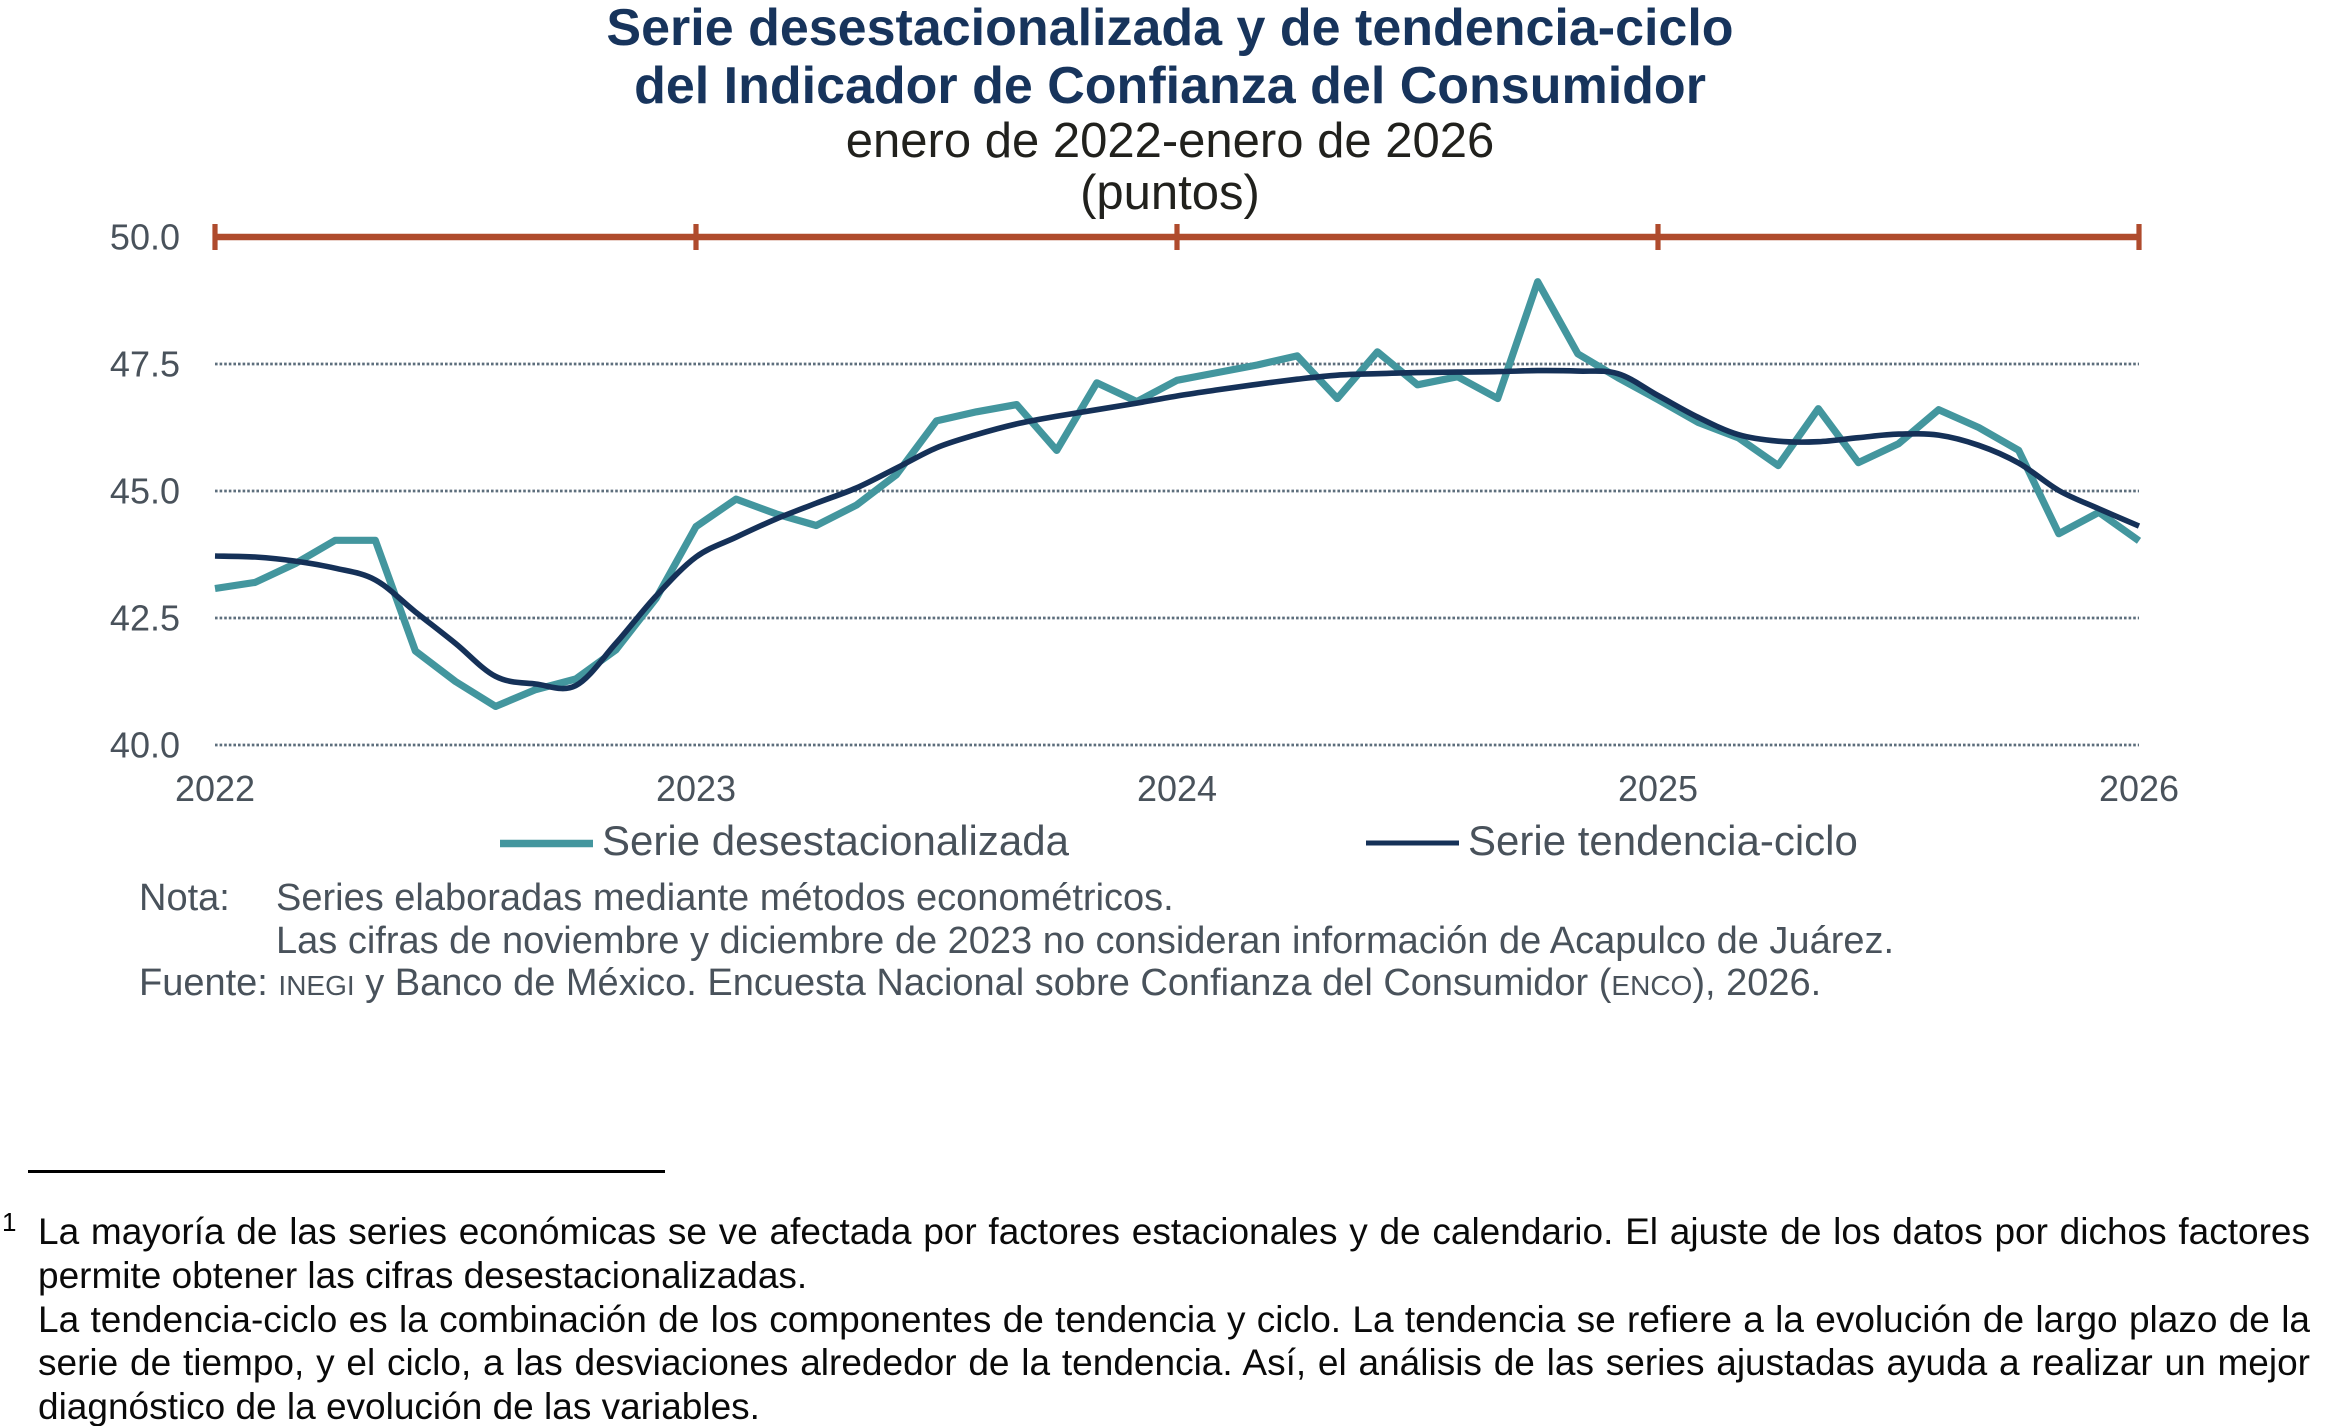  What do you see at coordinates (2139, 788) in the screenshot?
I see `svg-text: 2026` at bounding box center [2139, 788].